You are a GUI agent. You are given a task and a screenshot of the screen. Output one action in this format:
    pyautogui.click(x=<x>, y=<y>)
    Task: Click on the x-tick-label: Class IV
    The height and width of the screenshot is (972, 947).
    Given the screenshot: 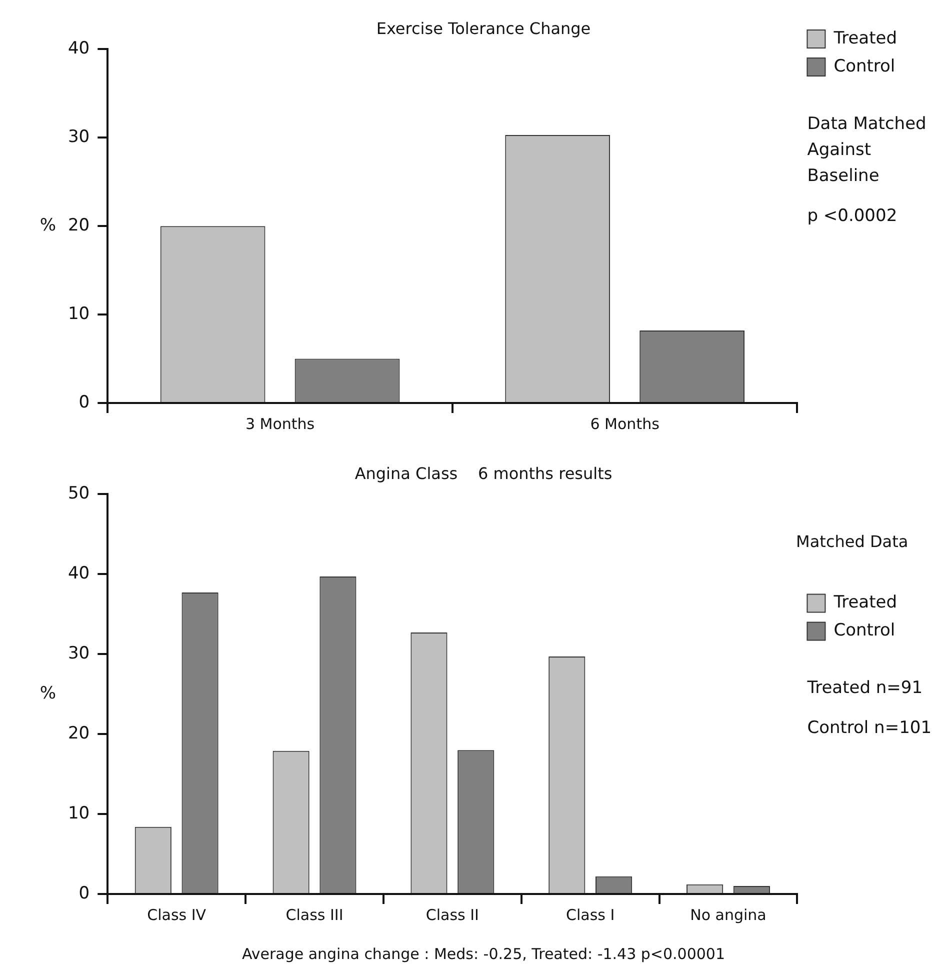 What is the action you would take?
    pyautogui.click(x=177, y=915)
    